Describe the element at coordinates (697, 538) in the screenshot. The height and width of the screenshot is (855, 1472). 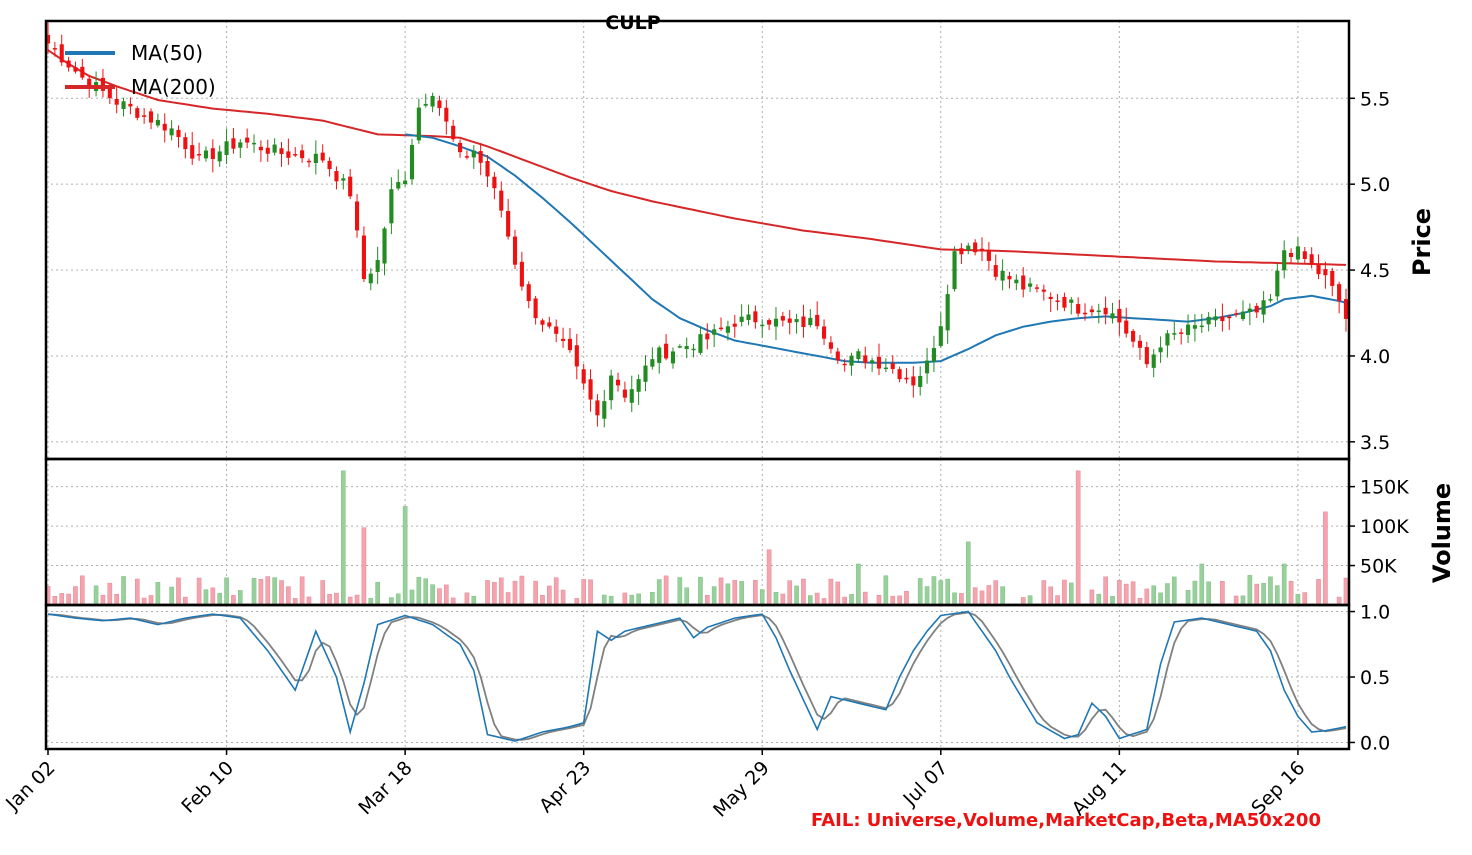
I see `volume-bars-layer` at that location.